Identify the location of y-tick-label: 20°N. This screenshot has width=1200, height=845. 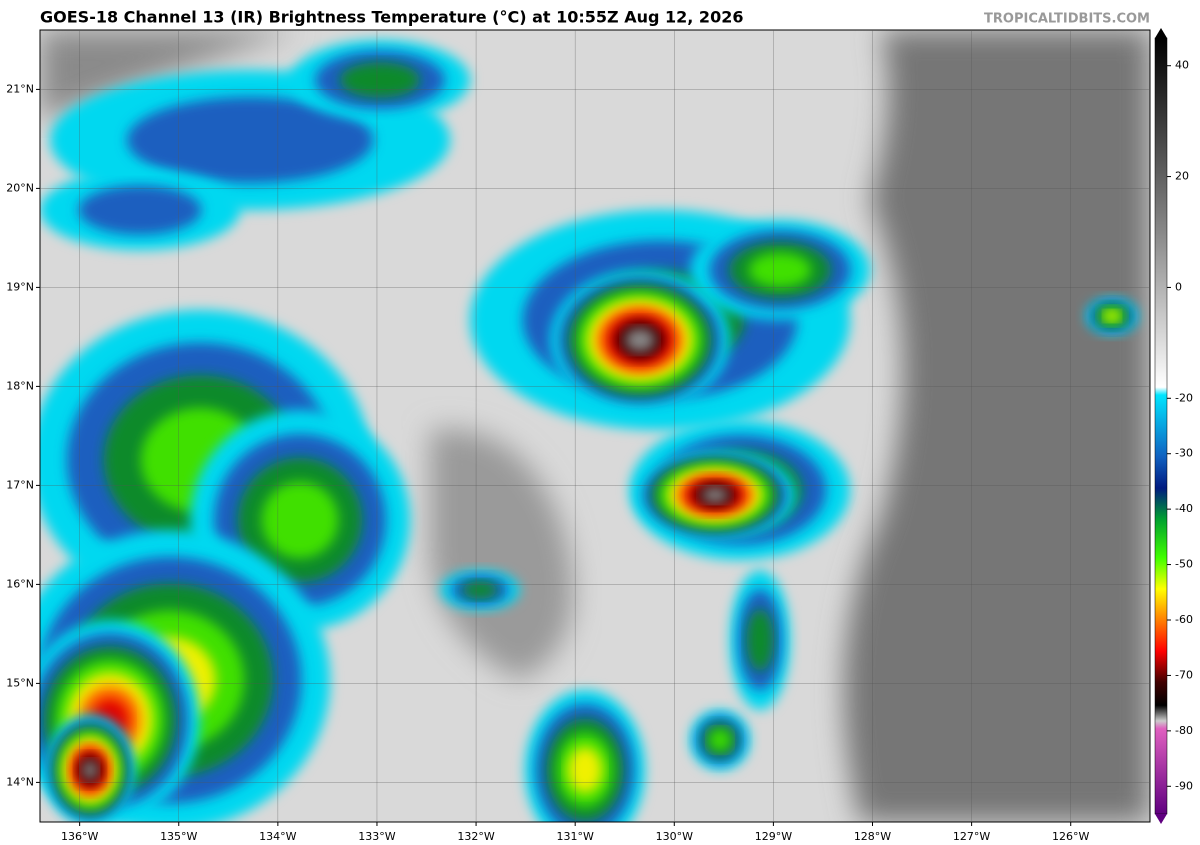
(20, 187).